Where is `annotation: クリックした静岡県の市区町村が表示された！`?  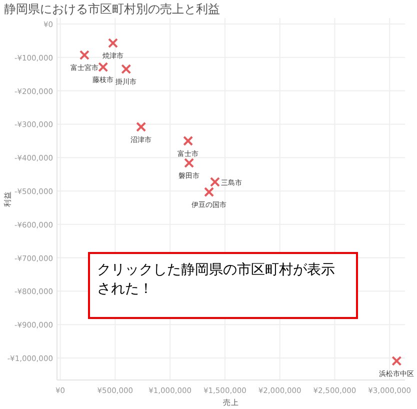
annotation: クリックした静岡県の市区町村が表示された！ is located at coordinates (216, 279).